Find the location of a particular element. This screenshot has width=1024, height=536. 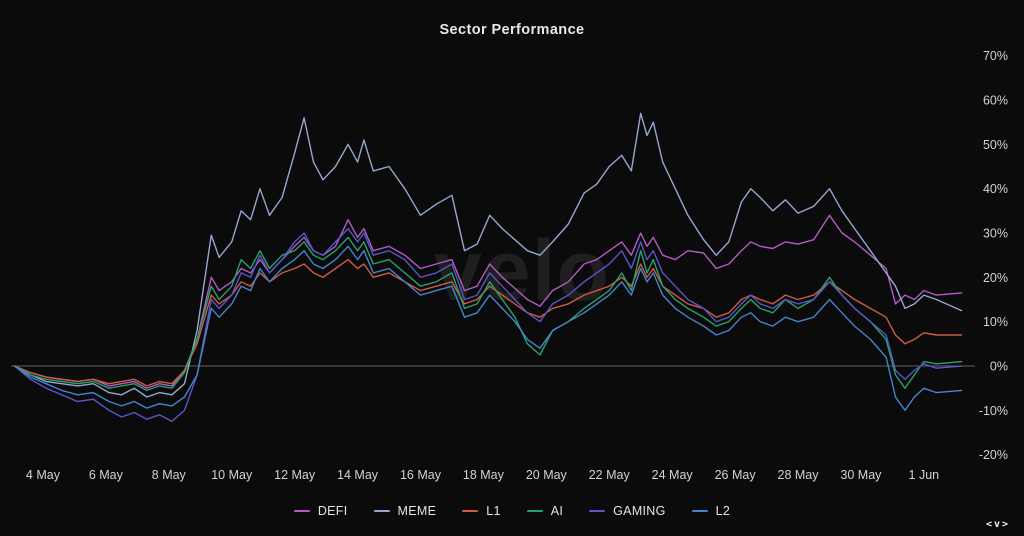

y-tick-label: 40% is located at coordinates (995, 189).